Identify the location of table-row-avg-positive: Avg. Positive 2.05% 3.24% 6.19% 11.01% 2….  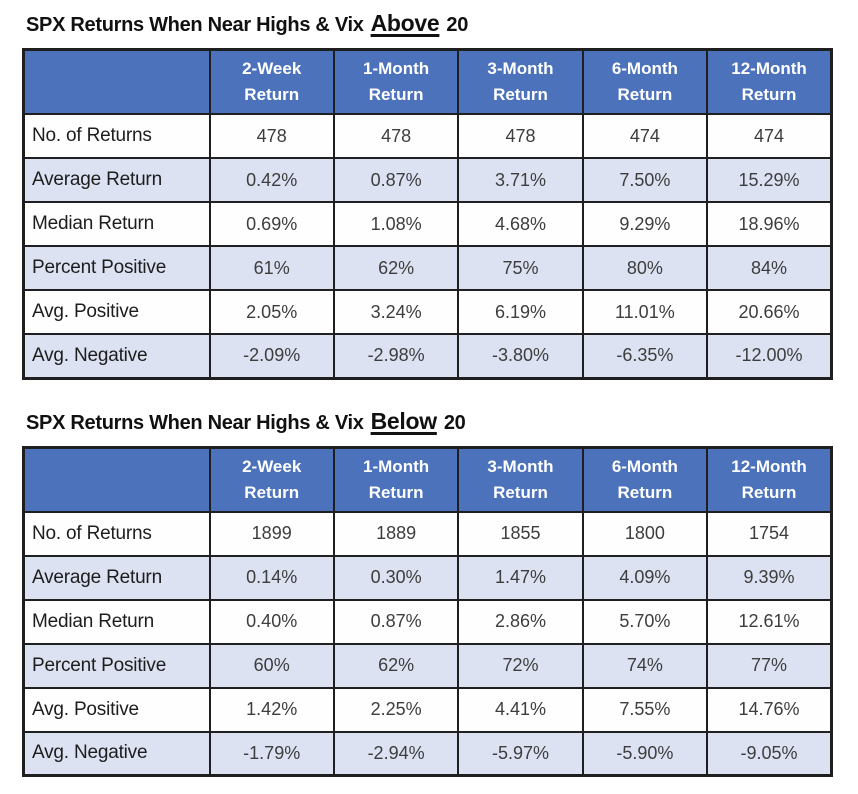
(427, 312).